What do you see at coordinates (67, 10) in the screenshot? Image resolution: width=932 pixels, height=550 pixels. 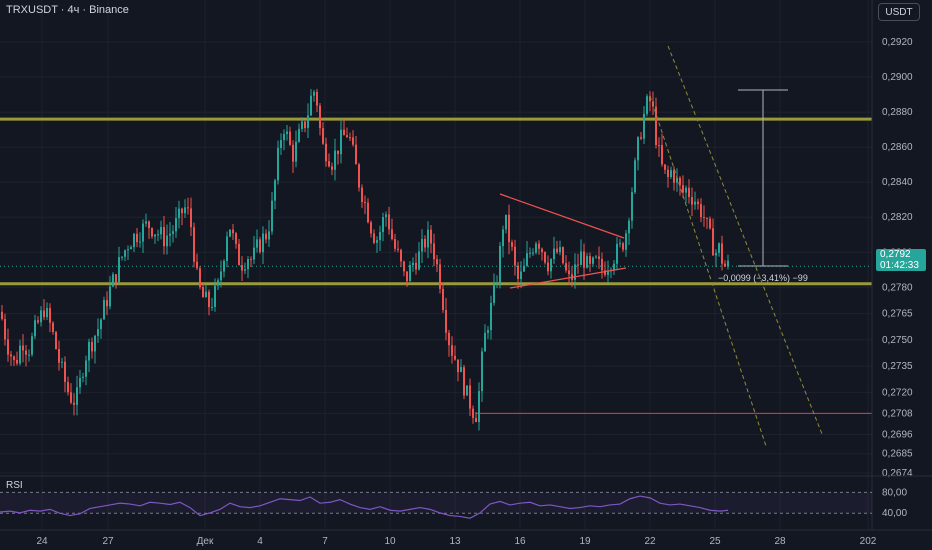 I see `symbol-title: TRXUSDT · 4ч · Binance` at bounding box center [67, 10].